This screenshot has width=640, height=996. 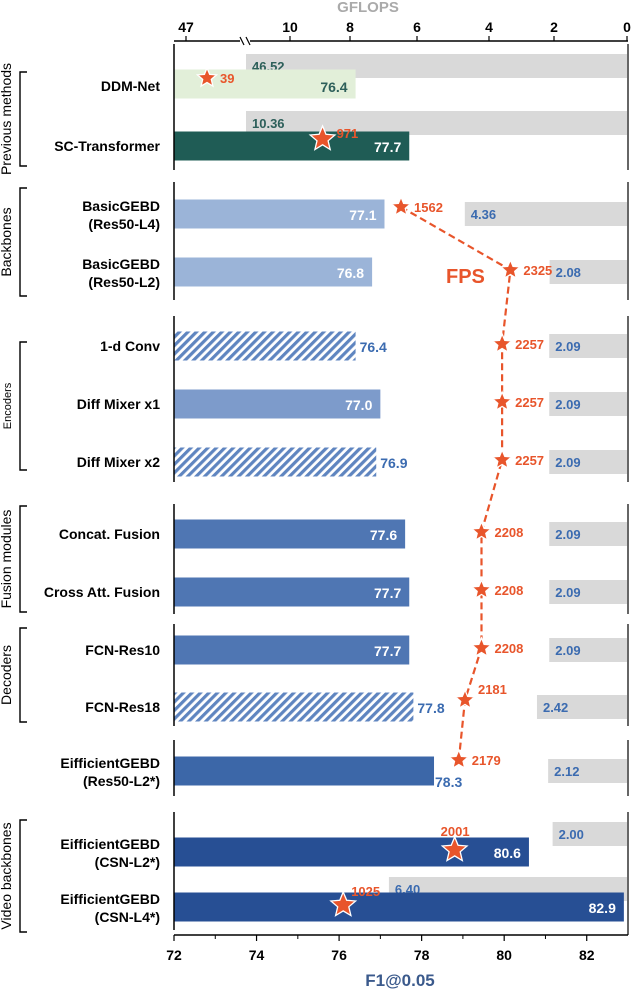 I want to click on row-label: Concat. Fusion, so click(x=109, y=534).